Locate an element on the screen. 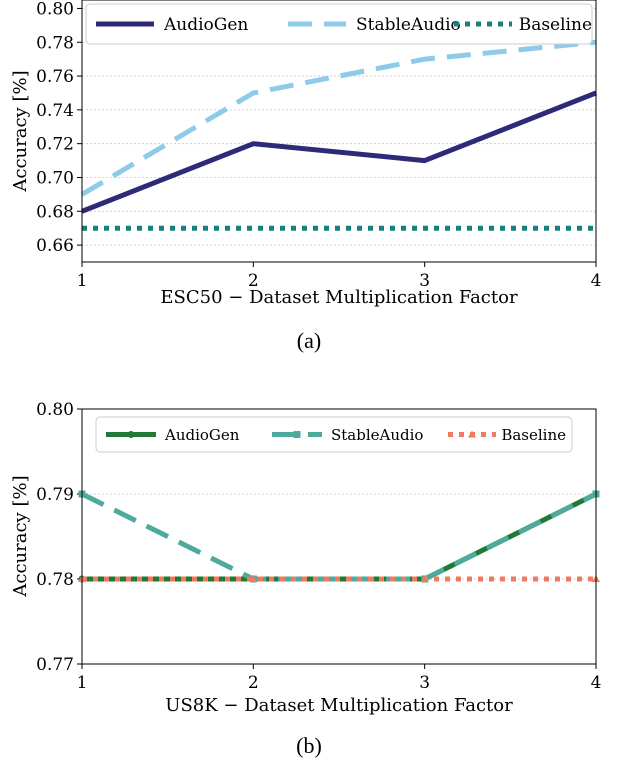  x-axis-label: US8K − Dataset Multiplication Factor is located at coordinates (339, 705).